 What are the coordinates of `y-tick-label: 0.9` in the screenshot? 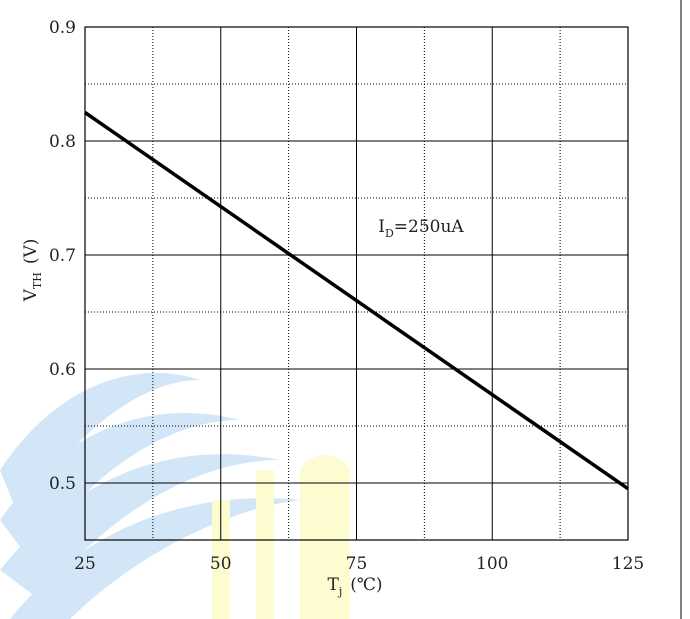 It's located at (62, 28).